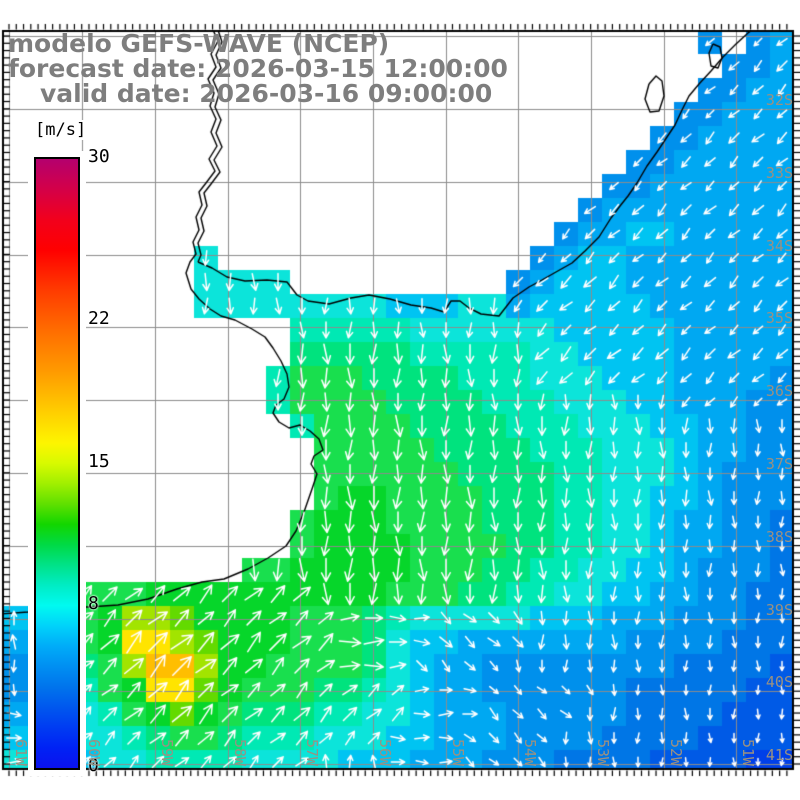 The width and height of the screenshot is (800, 800). What do you see at coordinates (199, 43) in the screenshot?
I see `model-title: modelo GEFS-WAVE (NCEP)` at bounding box center [199, 43].